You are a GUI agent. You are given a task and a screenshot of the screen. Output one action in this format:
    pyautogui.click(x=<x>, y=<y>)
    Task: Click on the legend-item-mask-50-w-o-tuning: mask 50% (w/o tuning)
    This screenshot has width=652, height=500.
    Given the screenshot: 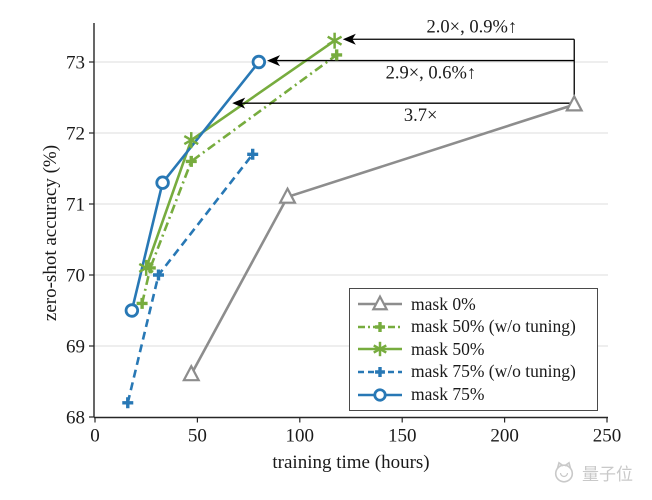 What is the action you would take?
    pyautogui.click(x=474, y=327)
    